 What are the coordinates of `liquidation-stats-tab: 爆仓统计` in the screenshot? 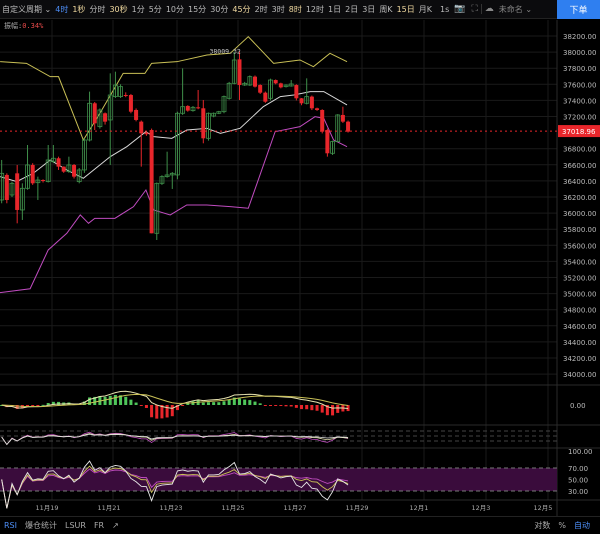 It's located at (41, 525).